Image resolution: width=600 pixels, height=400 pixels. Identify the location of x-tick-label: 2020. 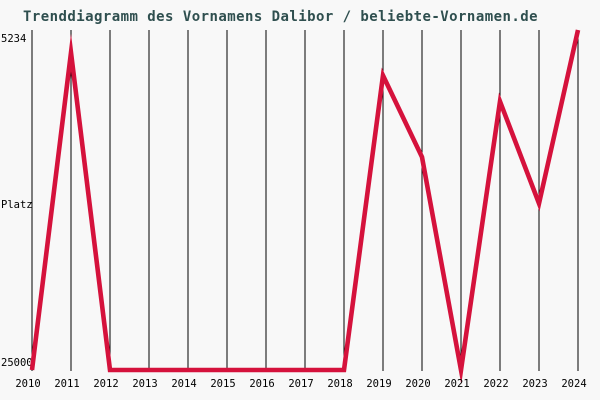
(418, 384).